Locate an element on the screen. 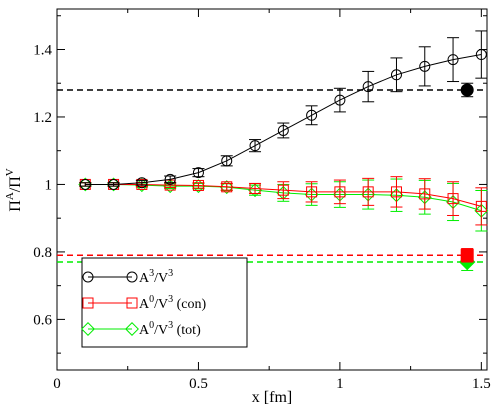 The height and width of the screenshot is (411, 491). legend-label: A0/V3 (tot) is located at coordinates (170, 329).